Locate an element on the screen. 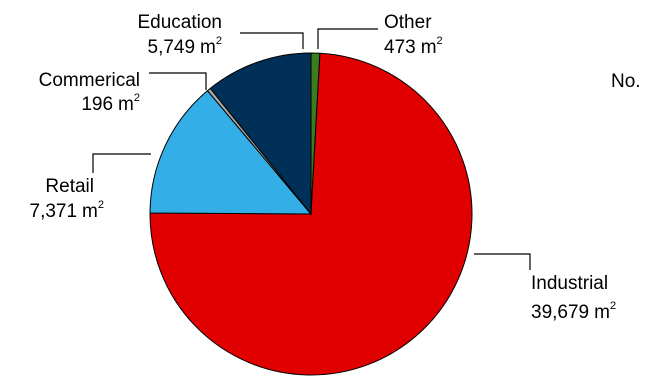  pie-slice-retail is located at coordinates (231, 152).